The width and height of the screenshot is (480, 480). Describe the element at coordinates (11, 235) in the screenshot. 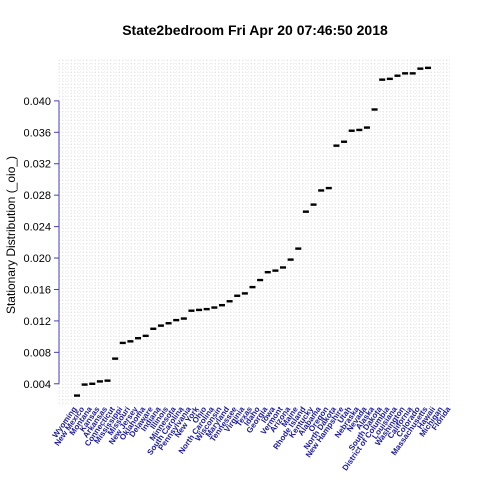

I see `y-axis-label: Stationary Distribution (_oio_)` at that location.